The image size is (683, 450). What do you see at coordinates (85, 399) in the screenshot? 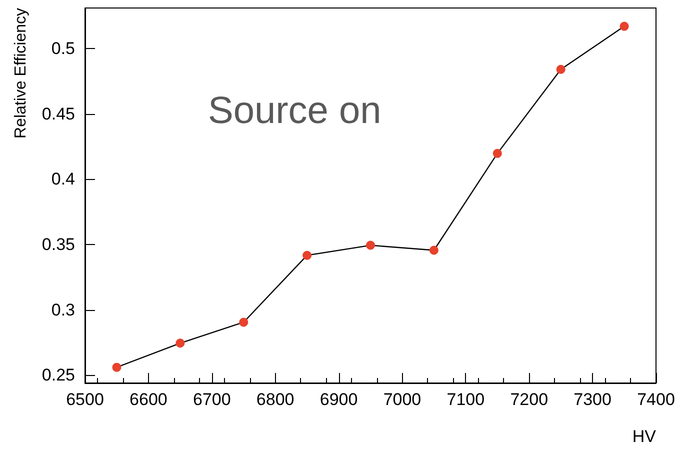
I see `x-tick-label: 6500` at bounding box center [85, 399].